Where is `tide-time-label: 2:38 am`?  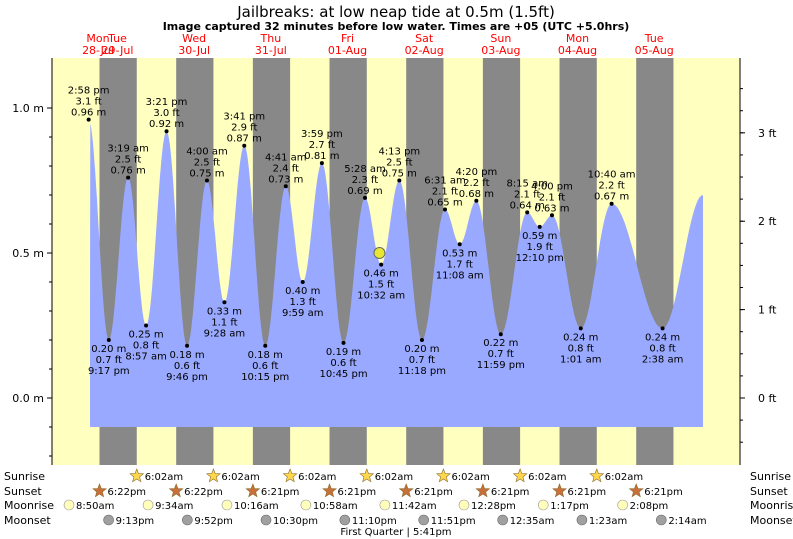 tide-time-label: 2:38 am is located at coordinates (663, 359).